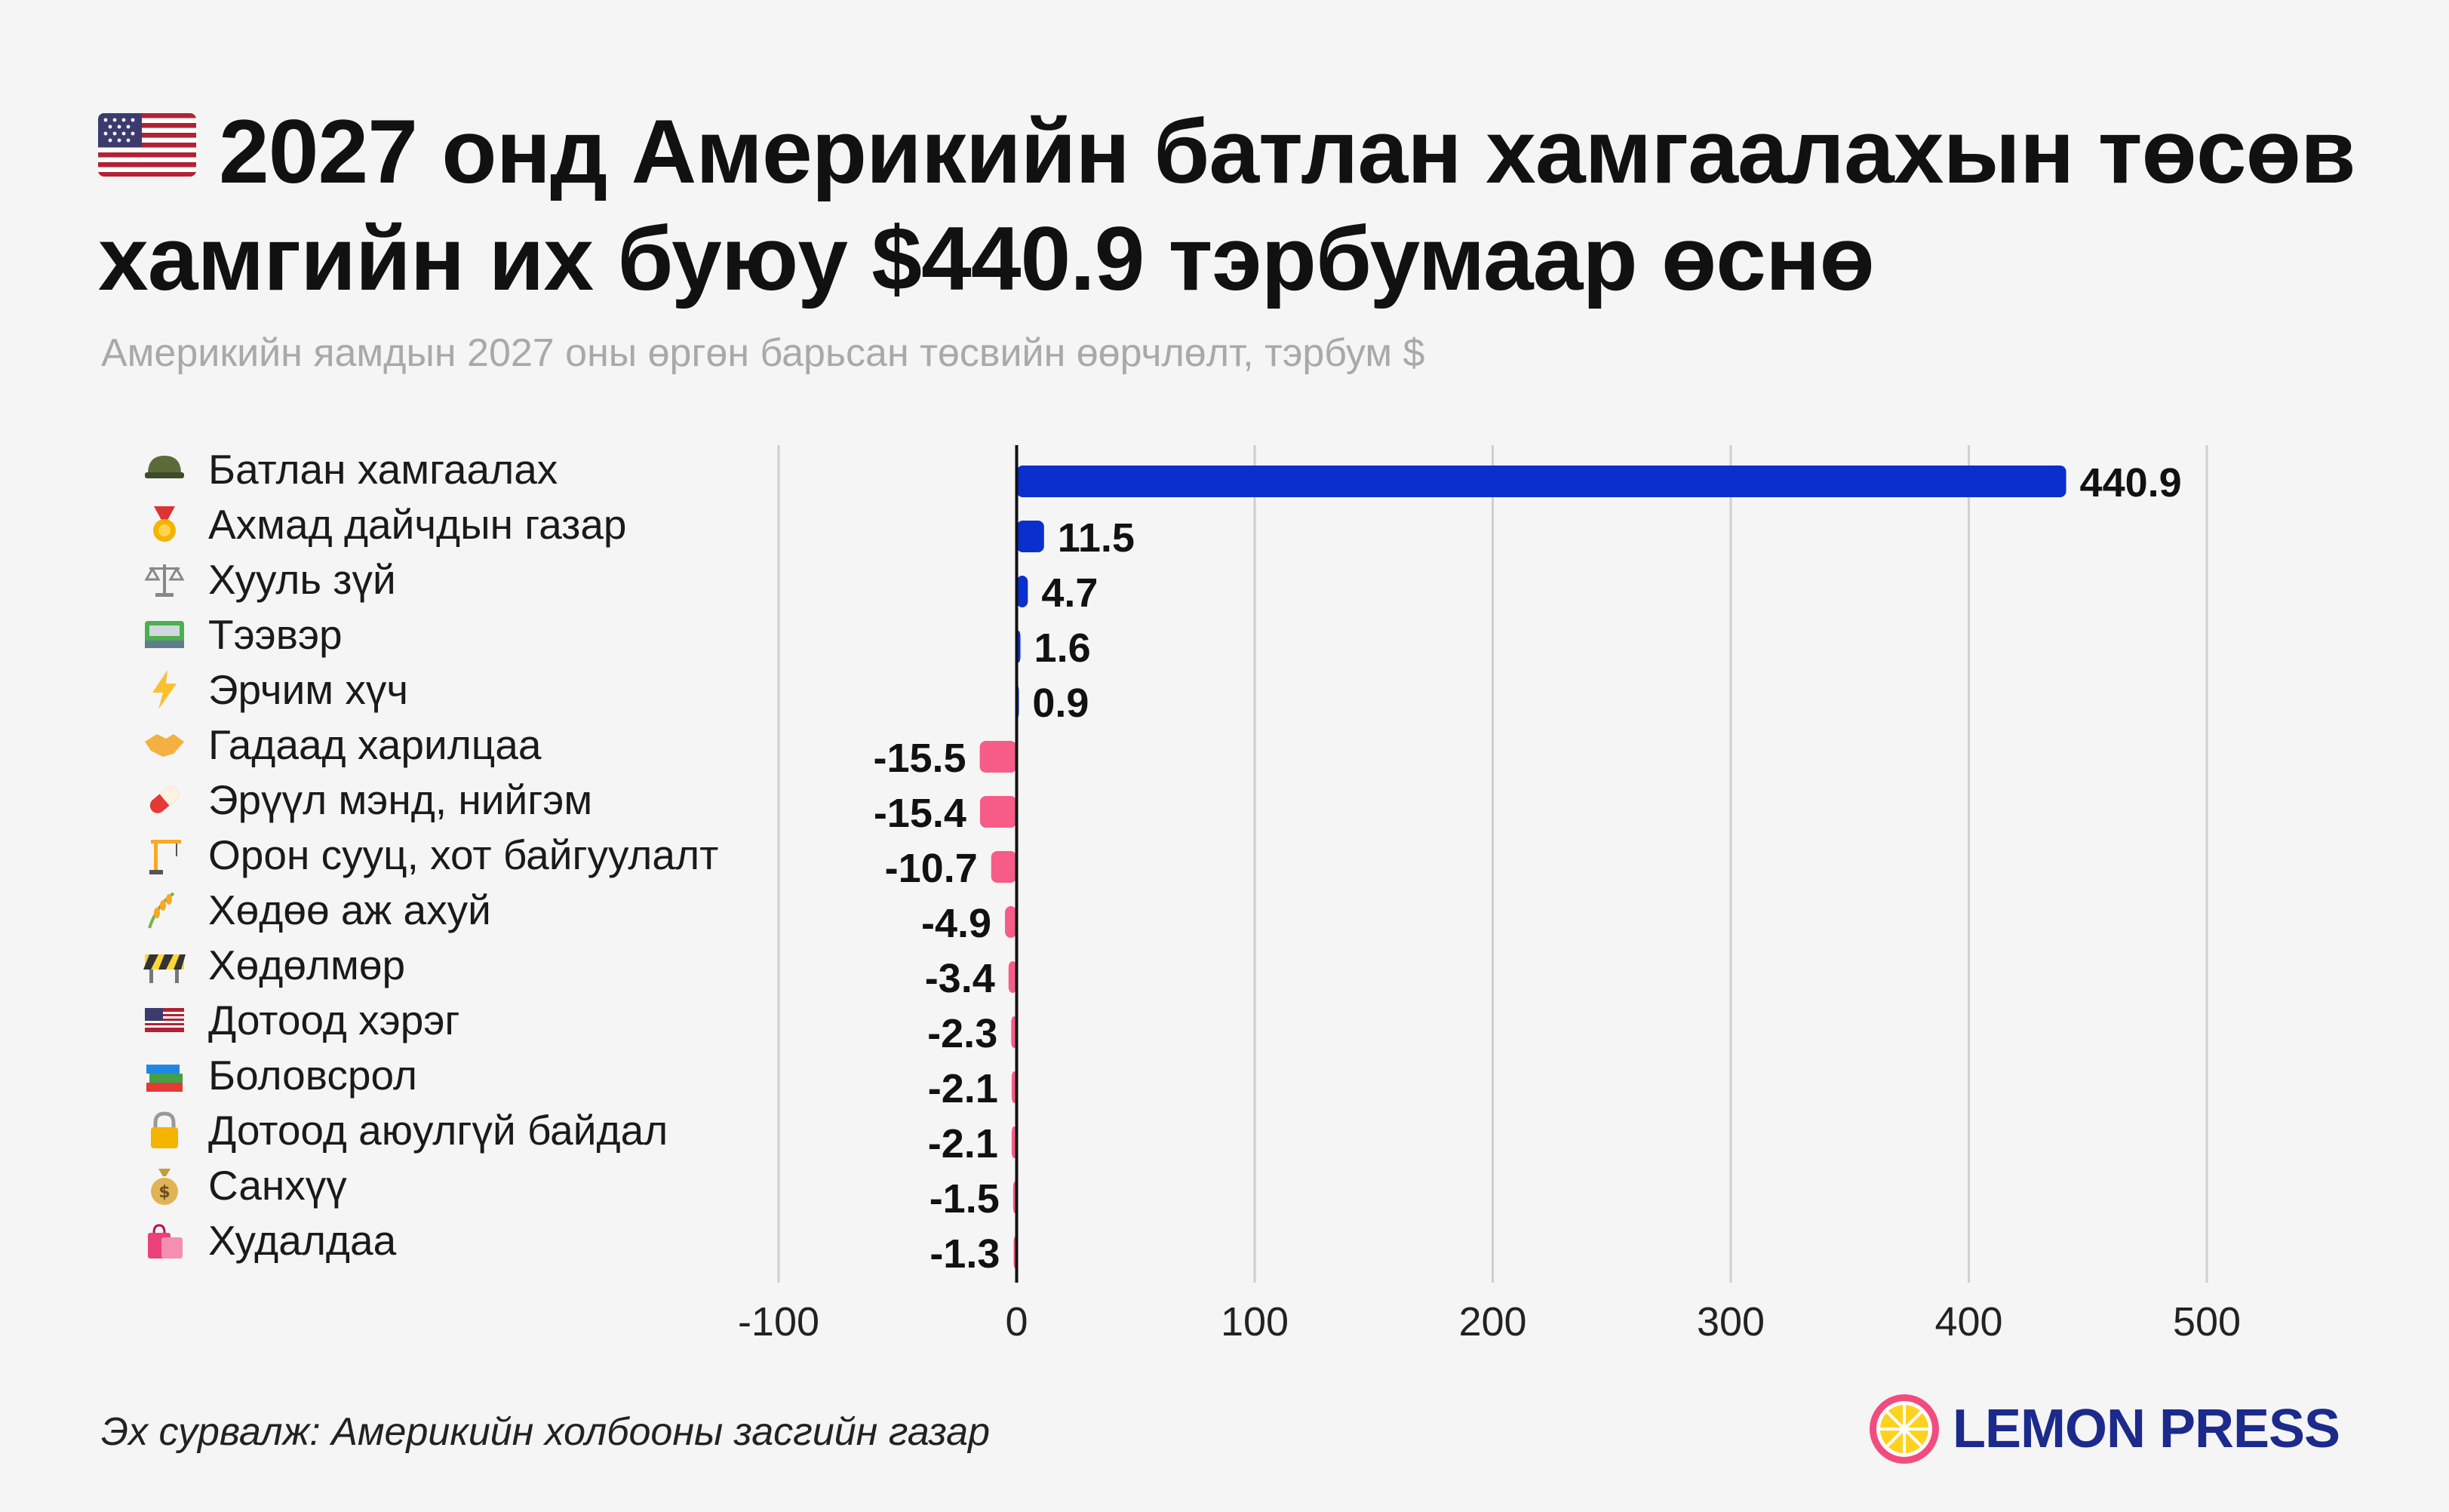 The image size is (2449, 1512). I want to click on category-label: Ахмад дайчдын газар, so click(385, 524).